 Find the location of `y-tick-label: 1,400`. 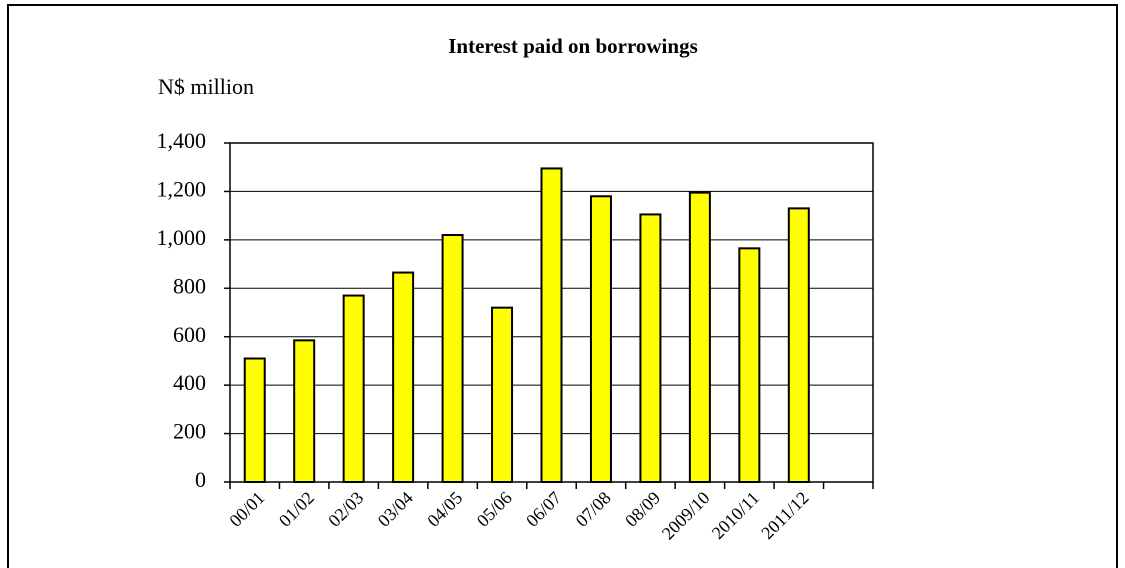

y-tick-label: 1,400 is located at coordinates (182, 140).